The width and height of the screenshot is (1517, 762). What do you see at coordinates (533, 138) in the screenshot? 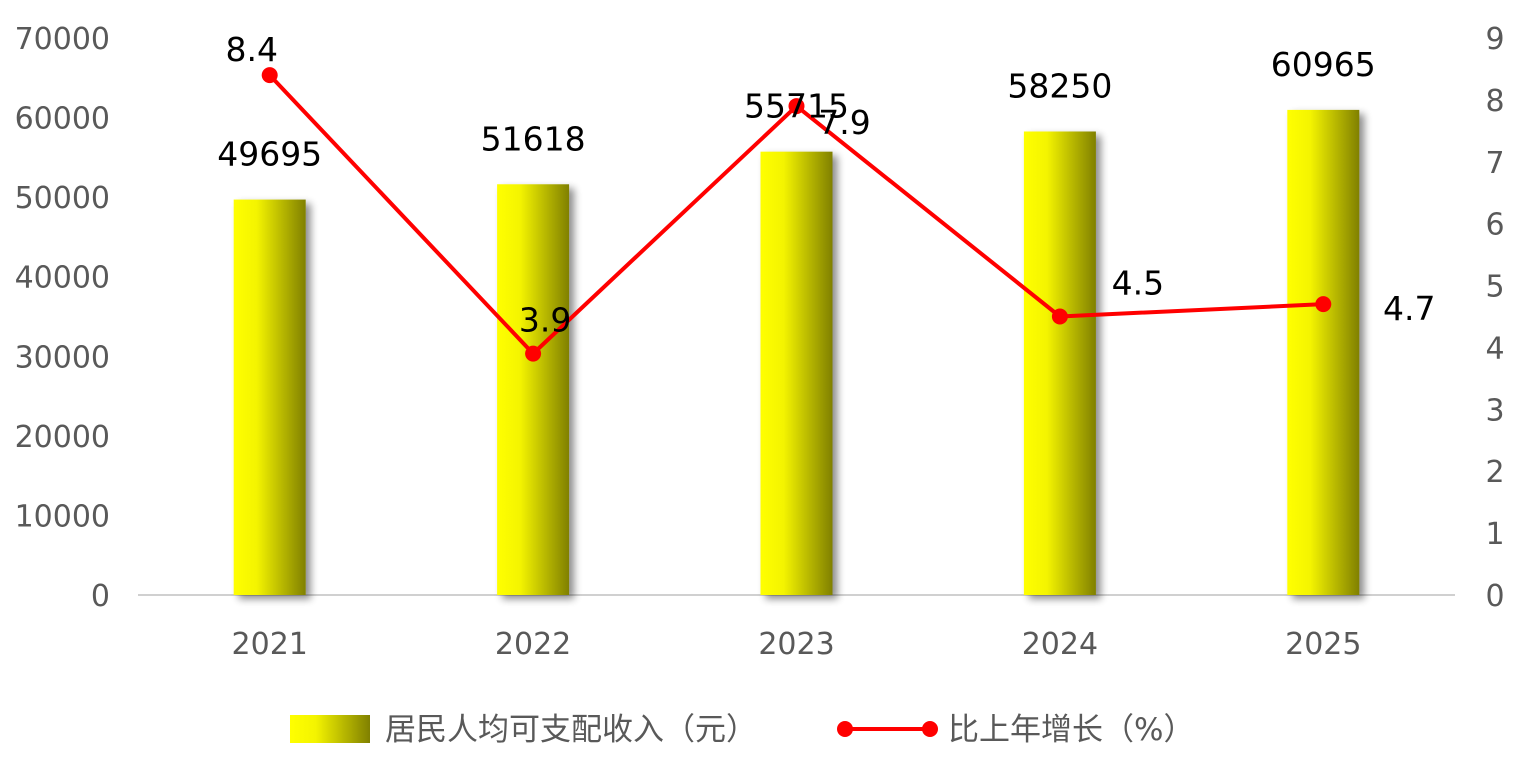
I see `bar-data-label: 51618` at bounding box center [533, 138].